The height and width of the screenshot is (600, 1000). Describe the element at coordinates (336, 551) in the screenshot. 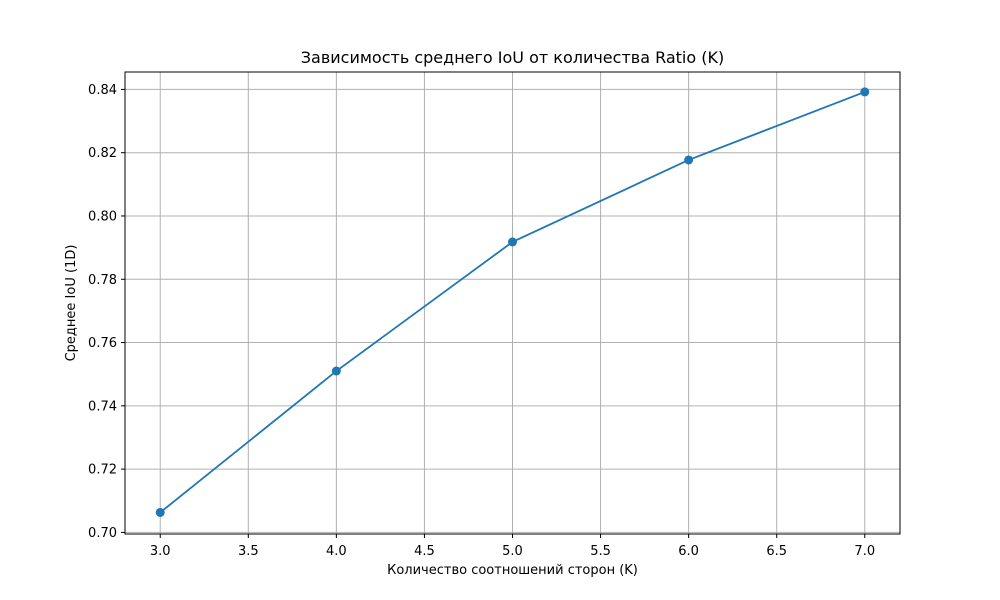

I see `x-tick-label: 4.0` at that location.